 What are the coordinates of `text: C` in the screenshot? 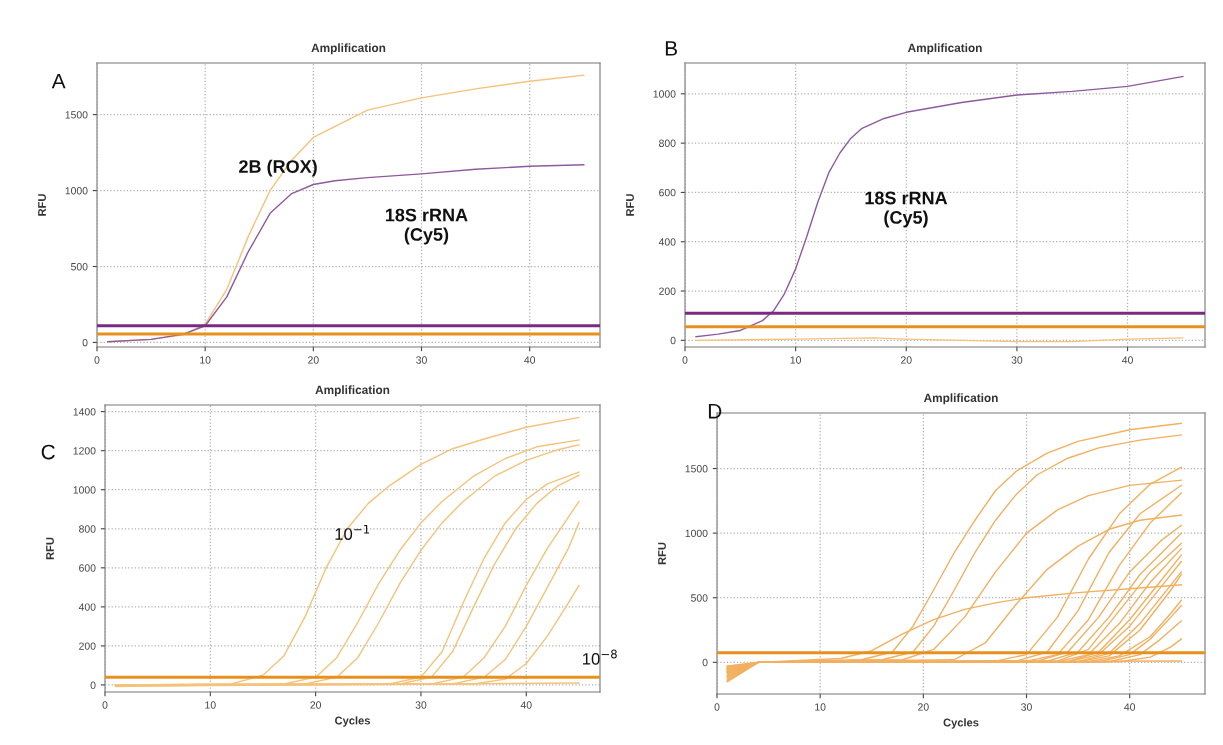 It's located at (48, 452).